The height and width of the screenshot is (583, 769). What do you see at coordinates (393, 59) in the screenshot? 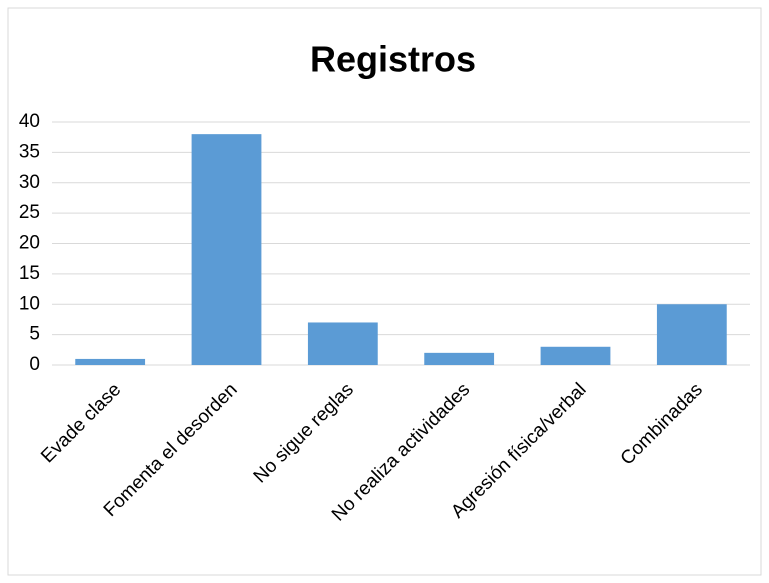
I see `chart-title: Registros` at bounding box center [393, 59].